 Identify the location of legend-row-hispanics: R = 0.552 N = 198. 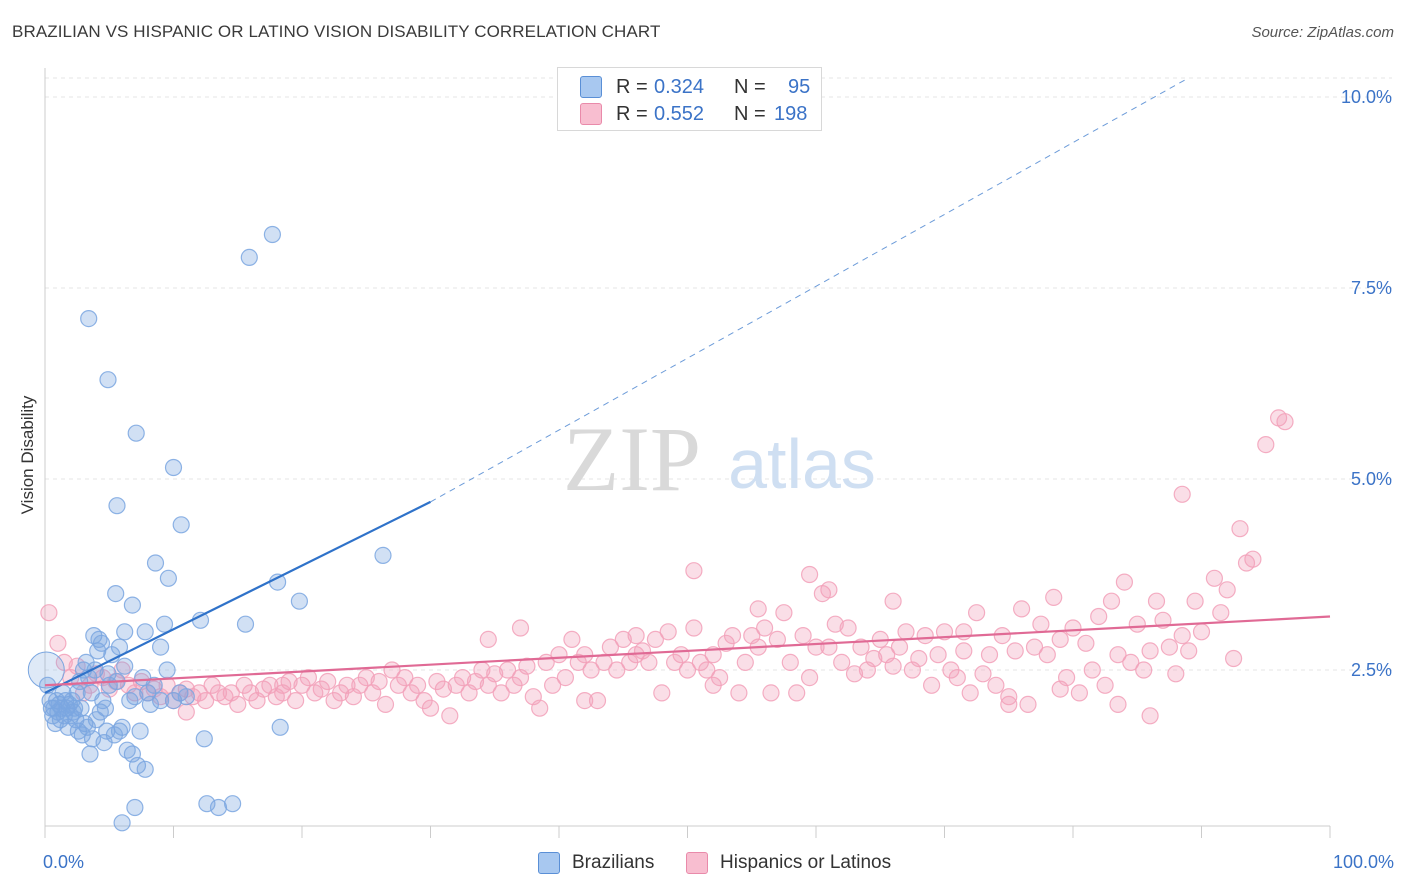
(693, 114).